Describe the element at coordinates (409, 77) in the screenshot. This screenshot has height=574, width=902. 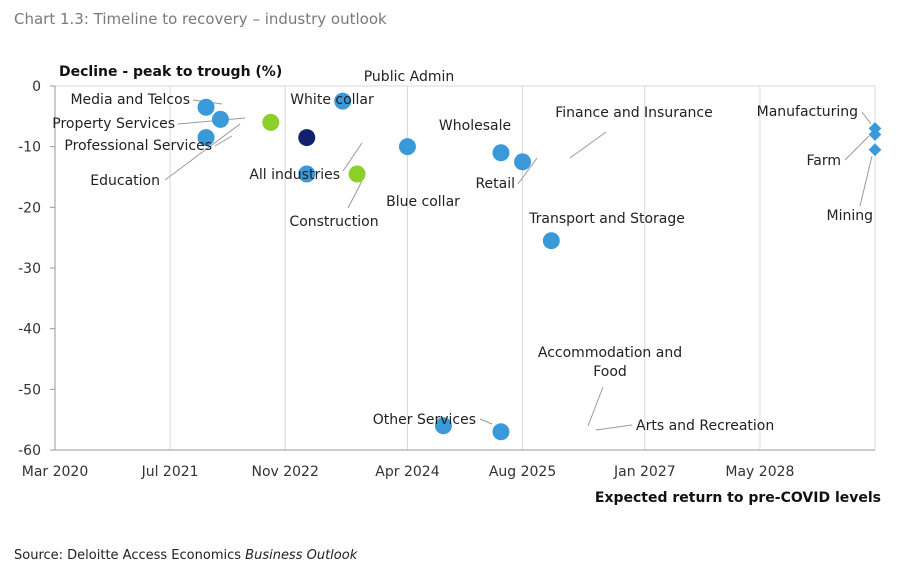
I see `point-label: Public Admin` at that location.